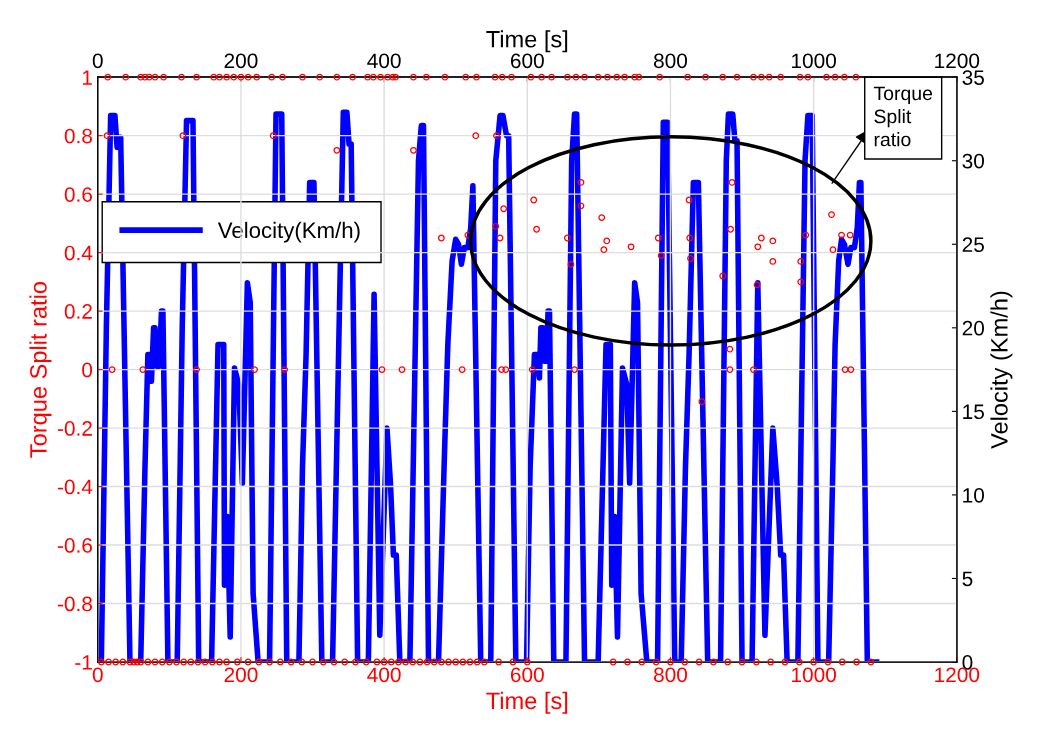 This screenshot has width=1040, height=735. What do you see at coordinates (973, 328) in the screenshot?
I see `y2-tick-label: 20` at bounding box center [973, 328].